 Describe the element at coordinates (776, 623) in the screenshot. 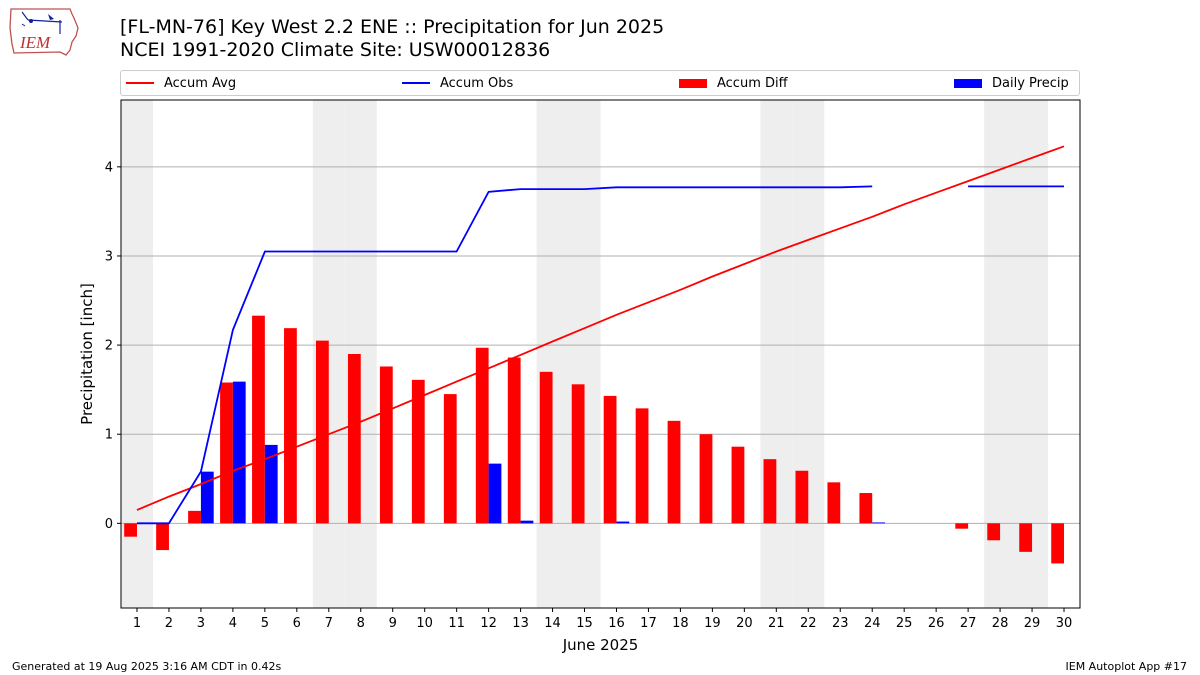

I see `x-tick-label-21: 21` at that location.